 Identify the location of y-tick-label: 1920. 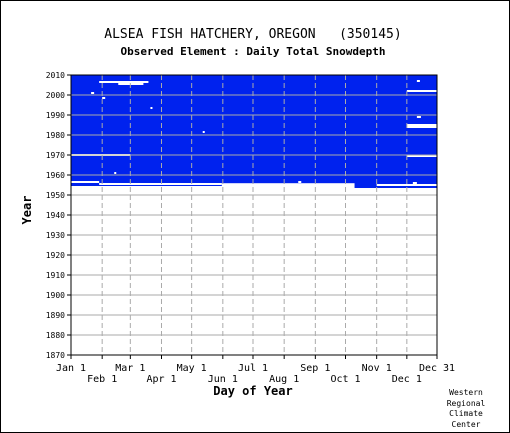
(55, 255).